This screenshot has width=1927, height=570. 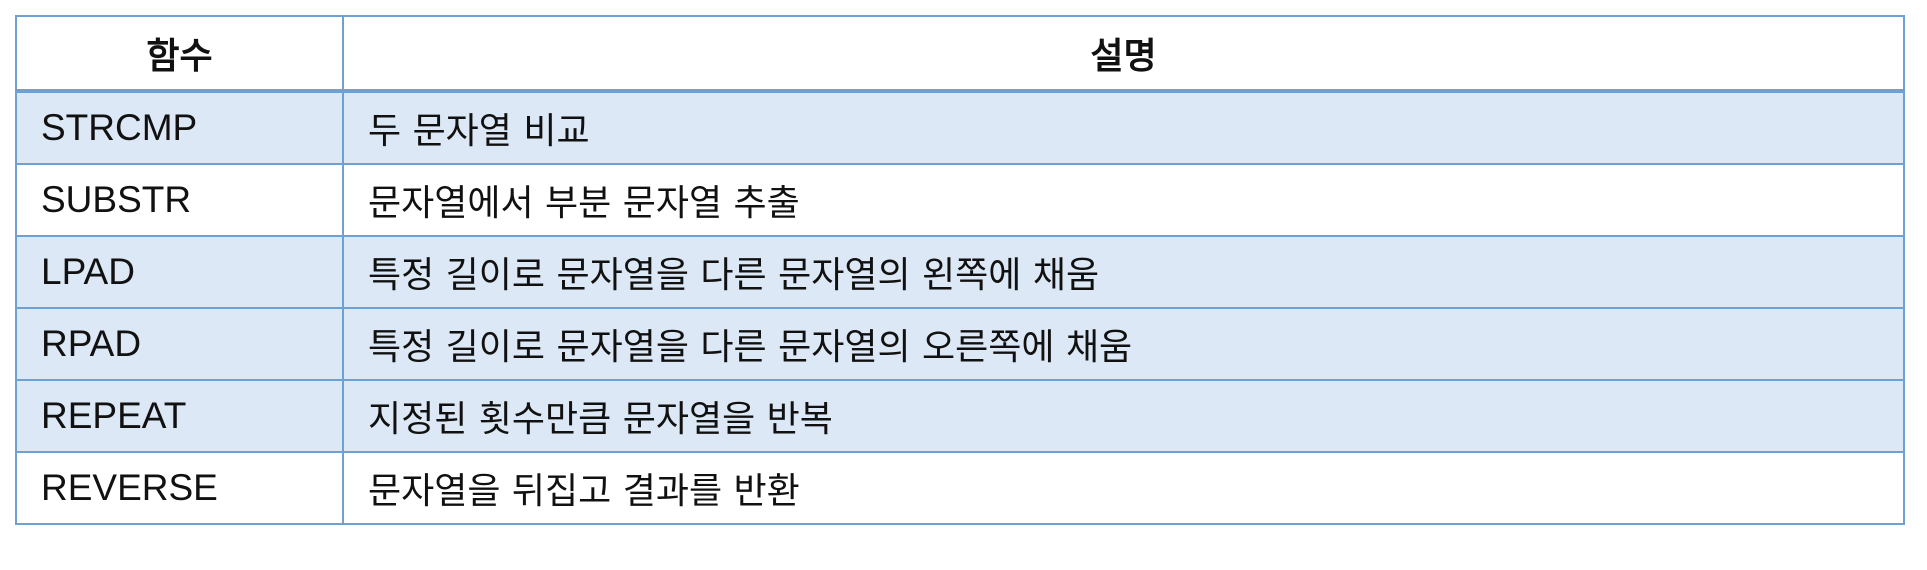 What do you see at coordinates (179, 344) in the screenshot?
I see `function-name-cell: RPAD` at bounding box center [179, 344].